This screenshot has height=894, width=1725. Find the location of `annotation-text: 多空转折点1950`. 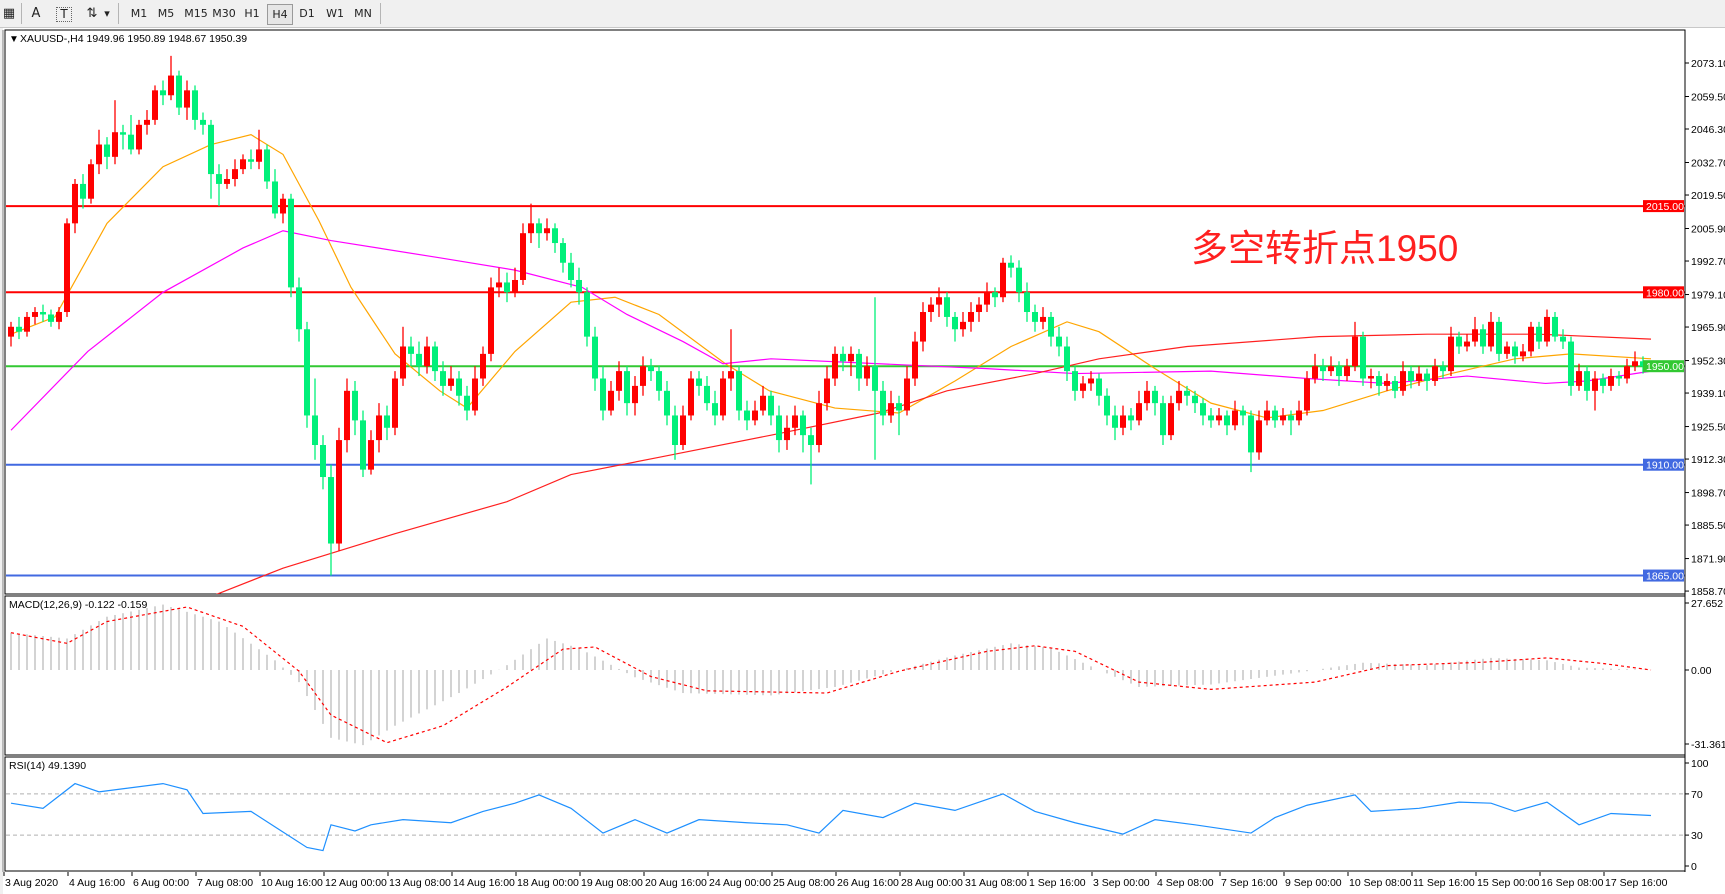

annotation-text: 多空转折点1950 is located at coordinates (1324, 248).